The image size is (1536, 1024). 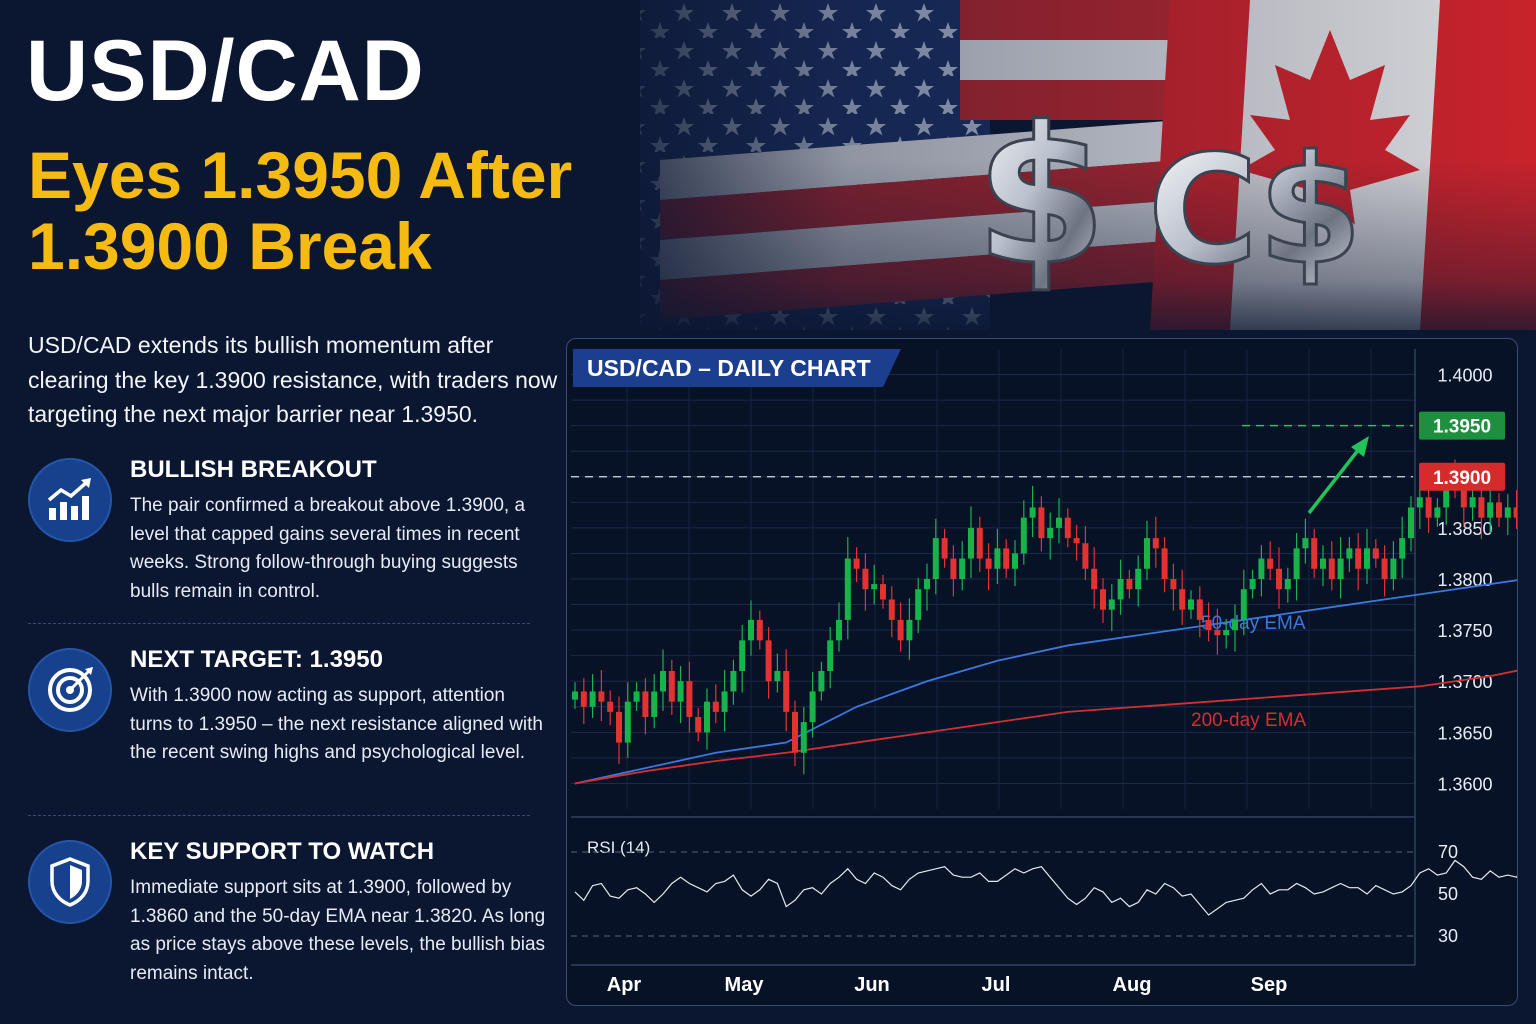 I want to click on breakout-arrow, so click(x=1334, y=481).